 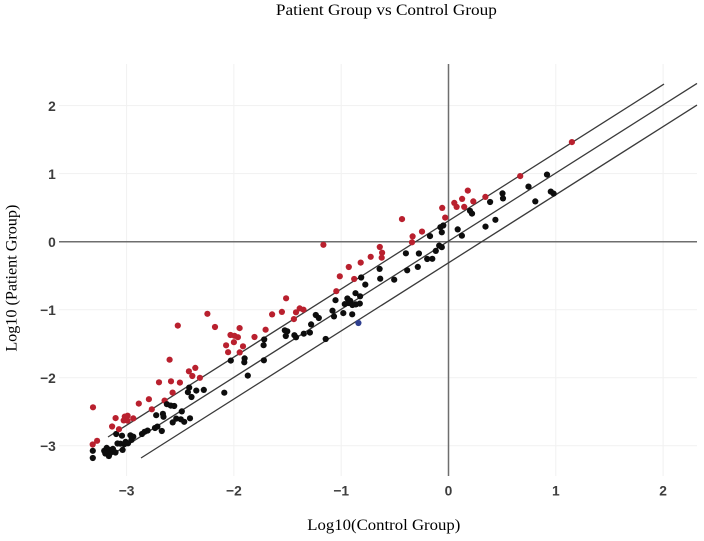 I want to click on svg-text: Log10 (Patient Group), so click(x=12, y=278).